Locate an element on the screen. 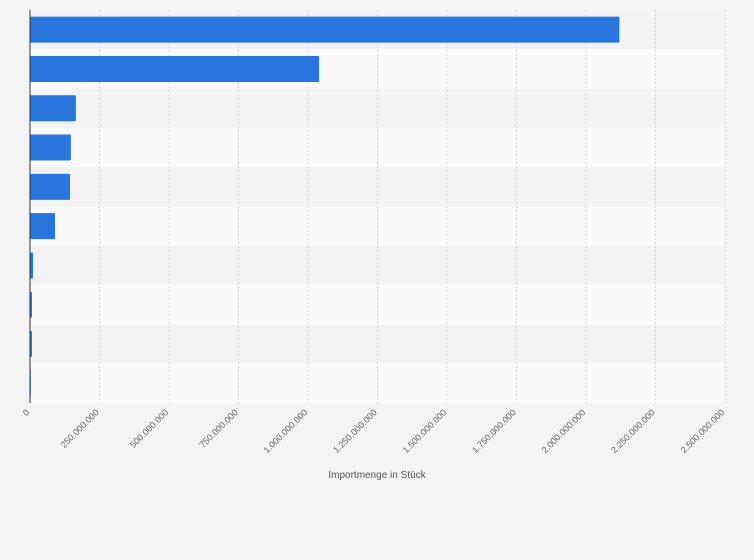 This screenshot has height=560, width=754. x-tick-label: 1.750.000.000 is located at coordinates (494, 431).